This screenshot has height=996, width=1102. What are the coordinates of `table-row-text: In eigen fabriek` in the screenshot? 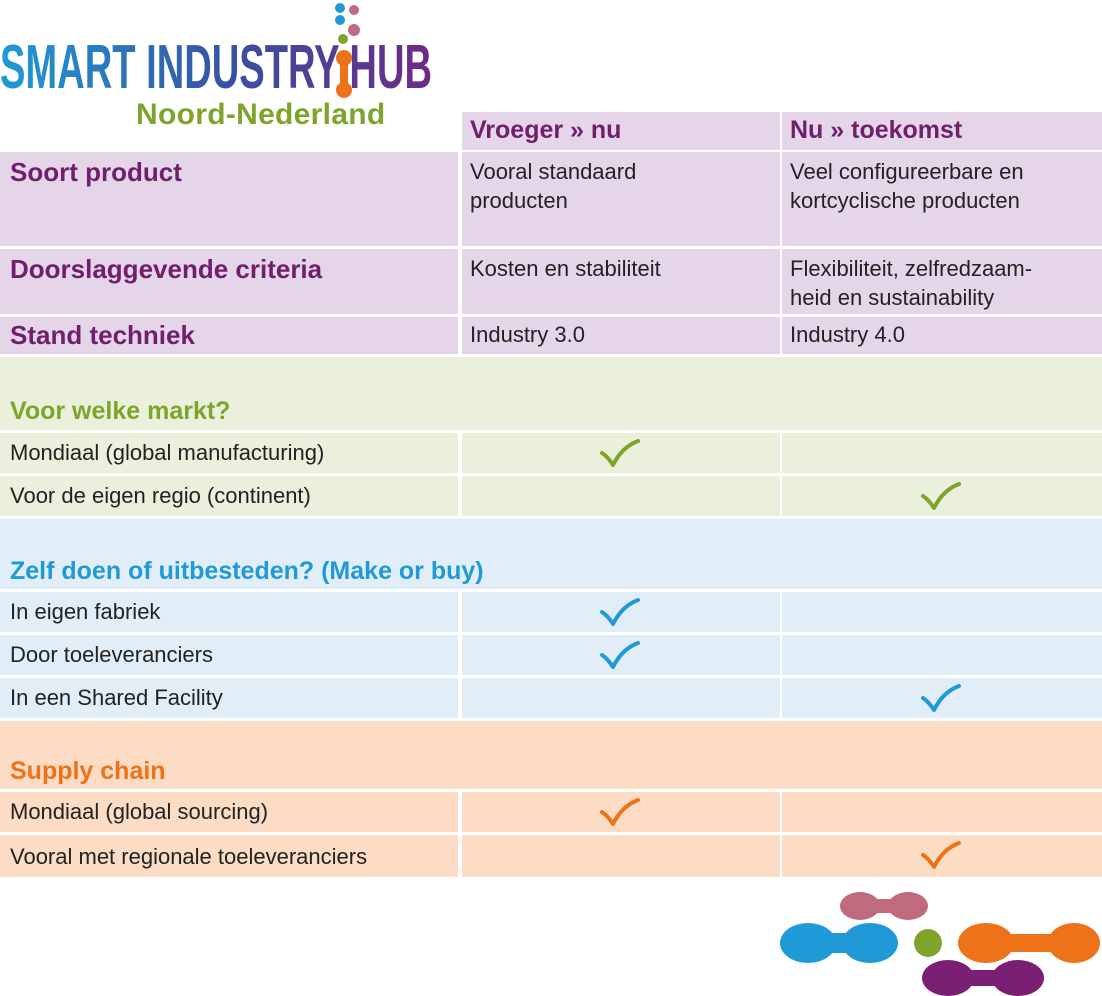 It's located at (85, 611).